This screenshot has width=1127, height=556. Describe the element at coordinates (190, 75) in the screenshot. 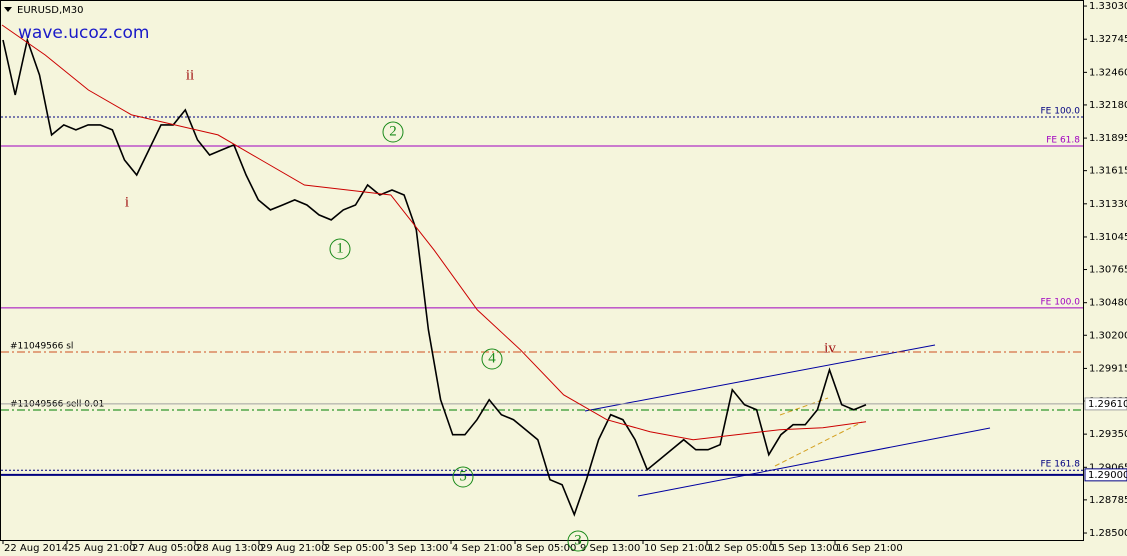

I see `wave-label: ii` at that location.